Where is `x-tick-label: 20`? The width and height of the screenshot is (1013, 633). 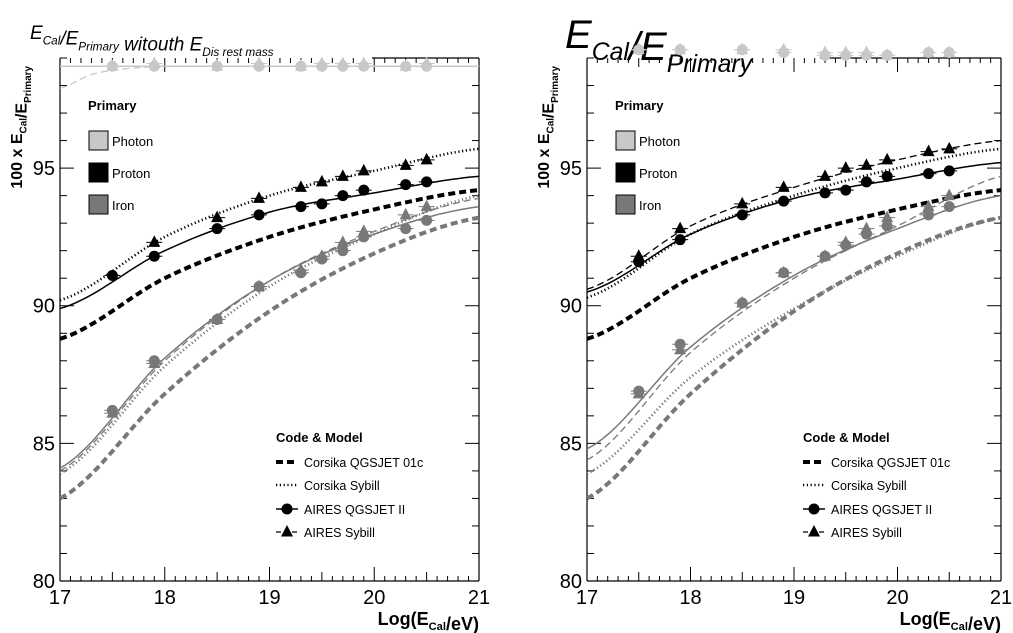
x-tick-label: 20 is located at coordinates (374, 598).